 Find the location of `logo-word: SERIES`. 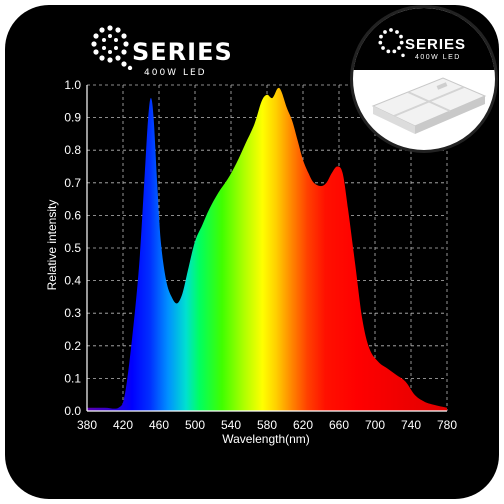

logo-word: SERIES is located at coordinates (182, 52).